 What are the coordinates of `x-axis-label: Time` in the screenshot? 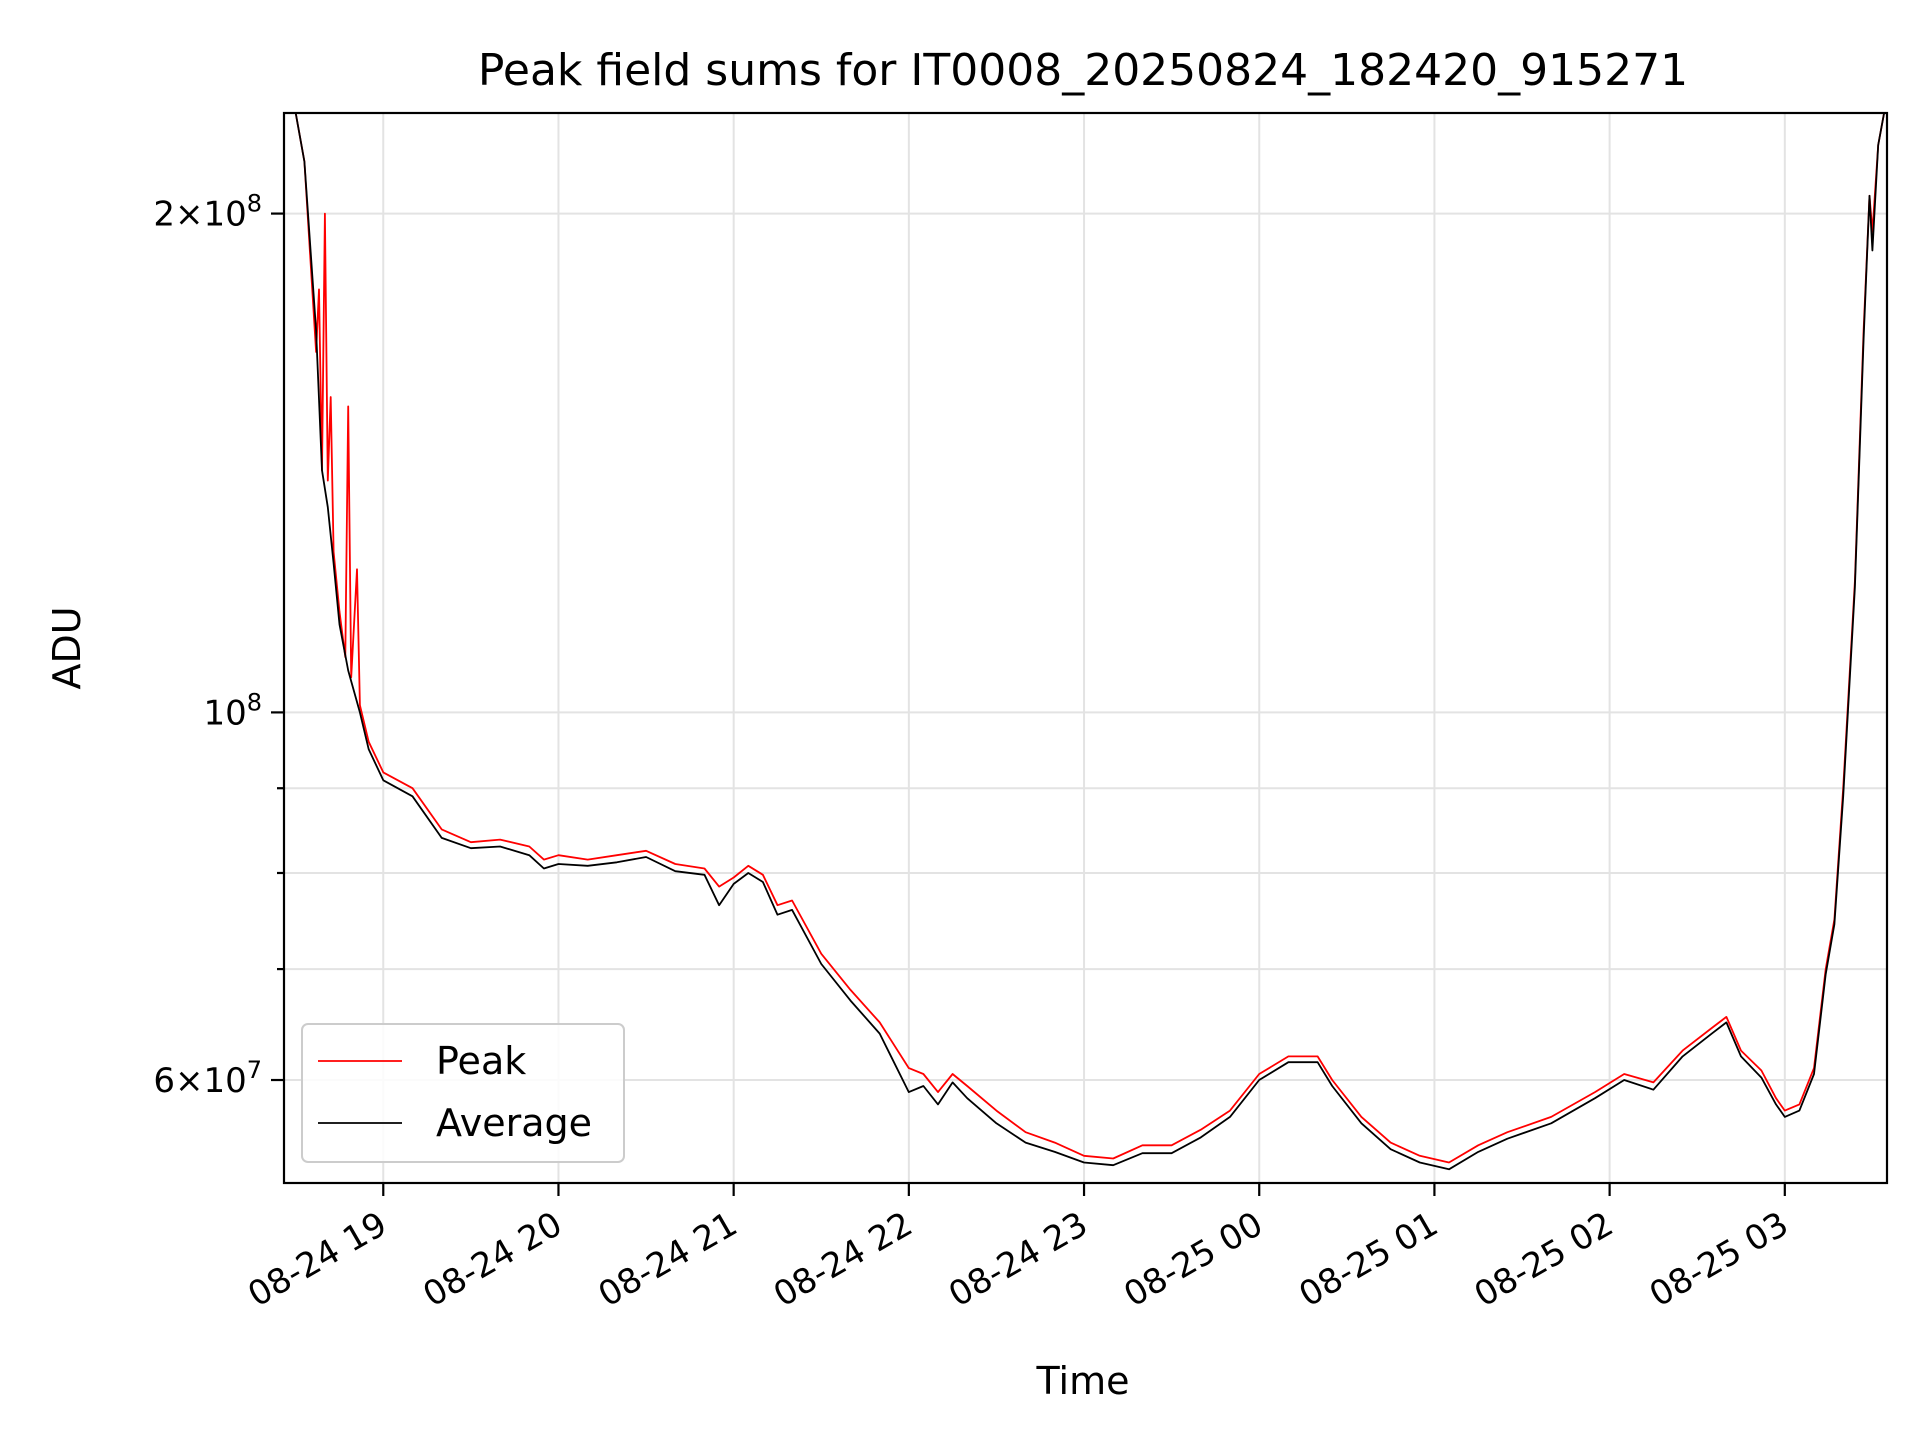 It's located at (1083, 1381).